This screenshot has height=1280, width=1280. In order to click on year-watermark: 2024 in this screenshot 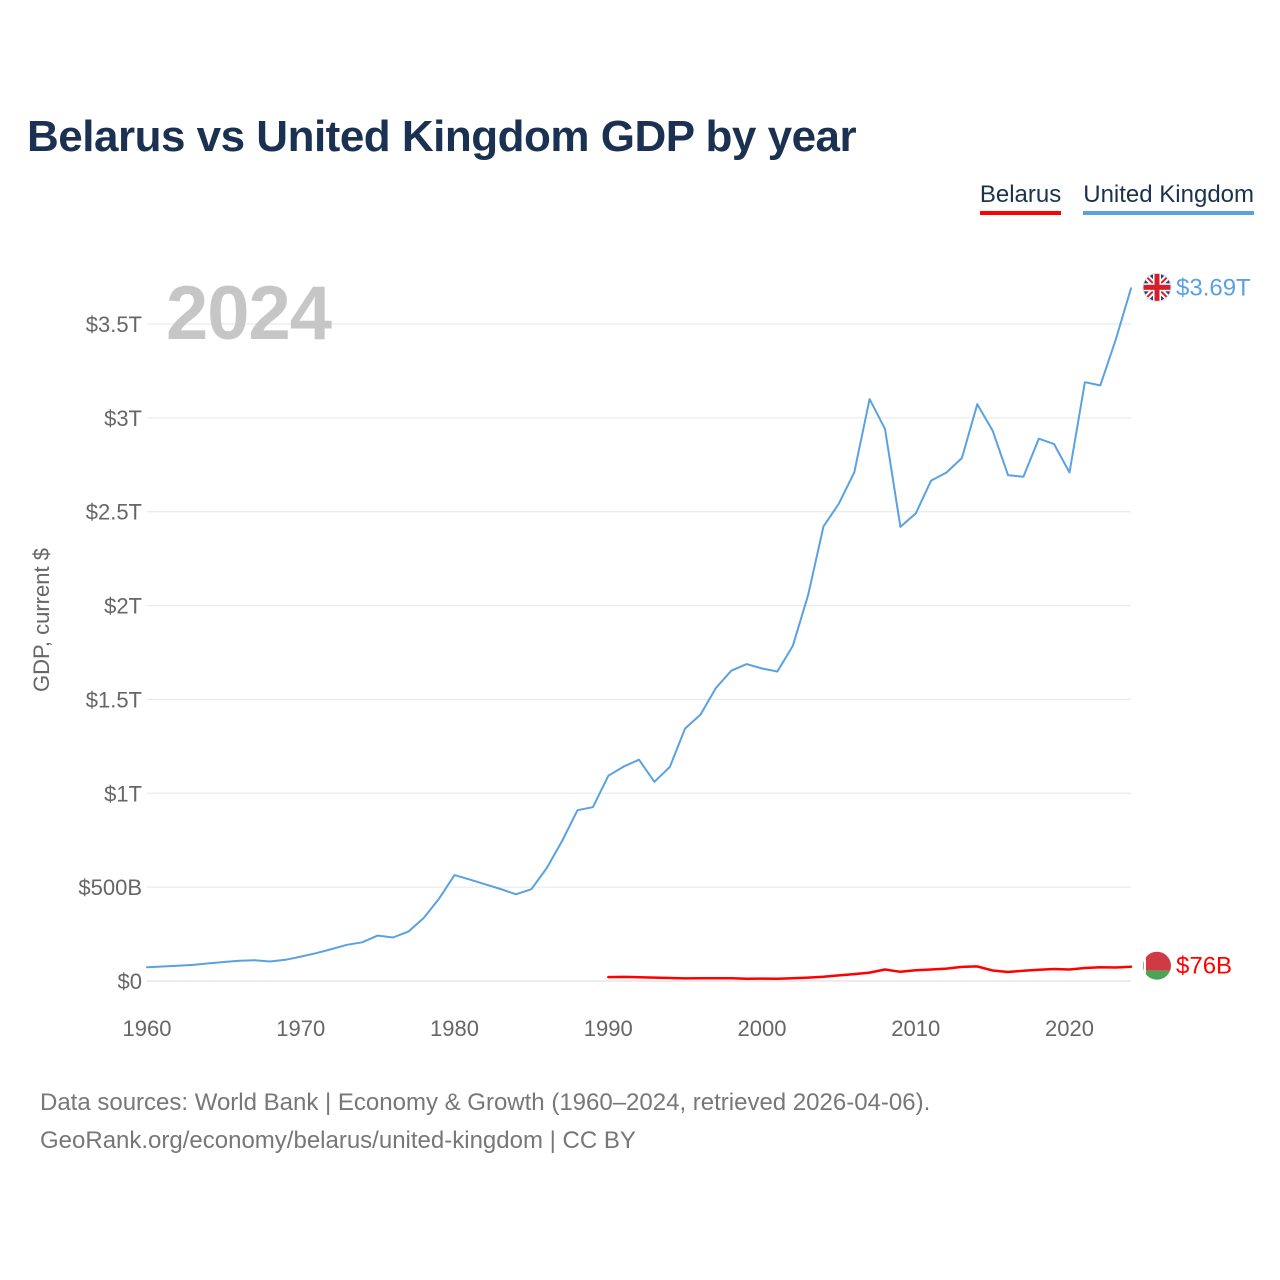, I will do `click(249, 313)`.